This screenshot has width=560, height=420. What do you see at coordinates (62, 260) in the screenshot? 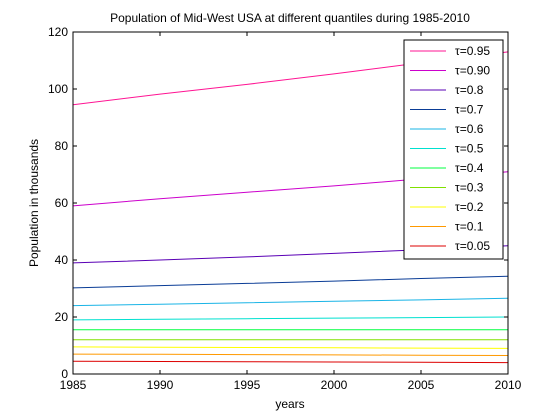
I see `y-tick-label: 40` at bounding box center [62, 260].